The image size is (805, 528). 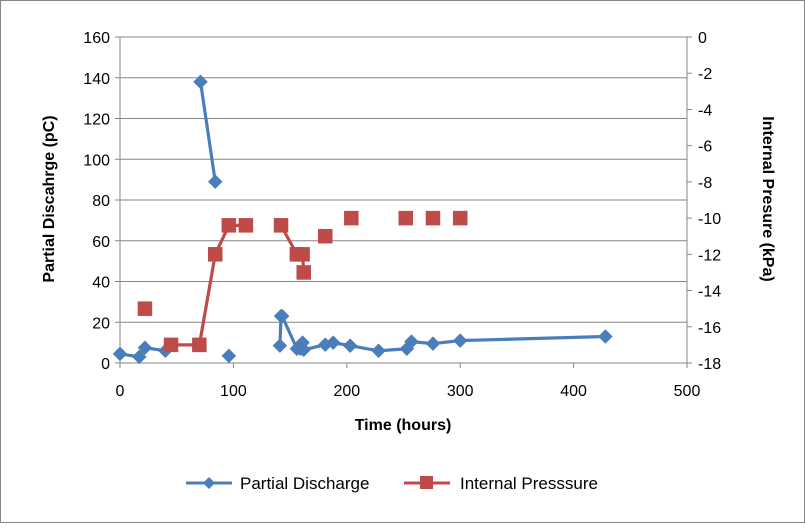 What do you see at coordinates (49, 198) in the screenshot?
I see `y-axis-title: Partial Discahrge (pC)` at bounding box center [49, 198].